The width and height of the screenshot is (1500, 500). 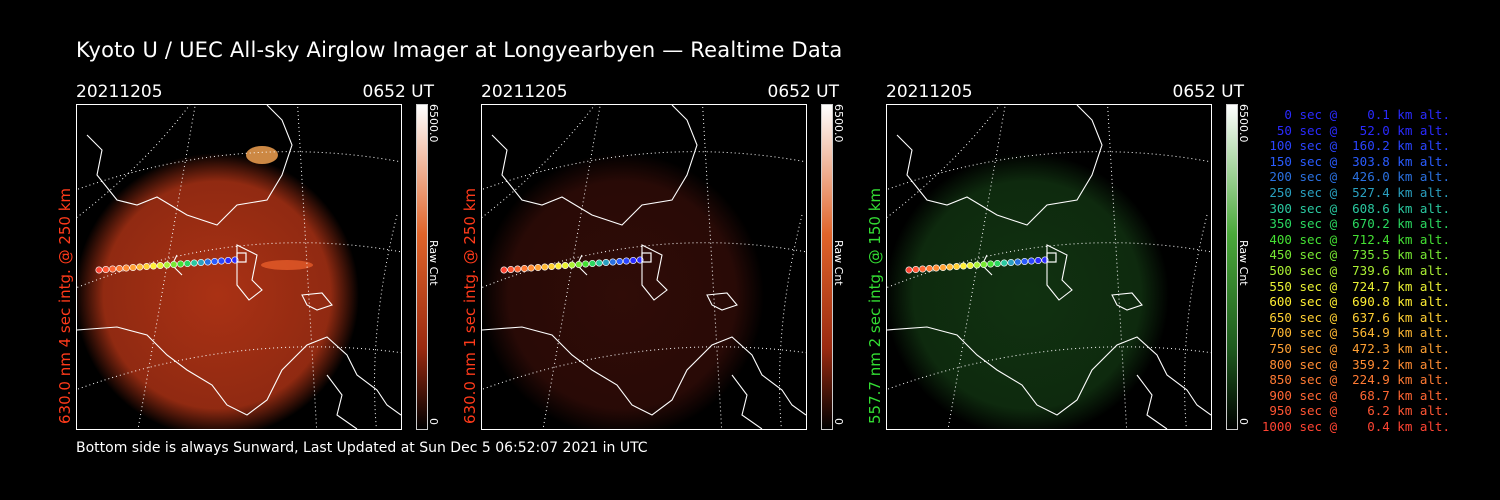 What do you see at coordinates (1355, 177) in the screenshot?
I see `legend-row: 200 sec @ 426.0 km alt.` at bounding box center [1355, 177].